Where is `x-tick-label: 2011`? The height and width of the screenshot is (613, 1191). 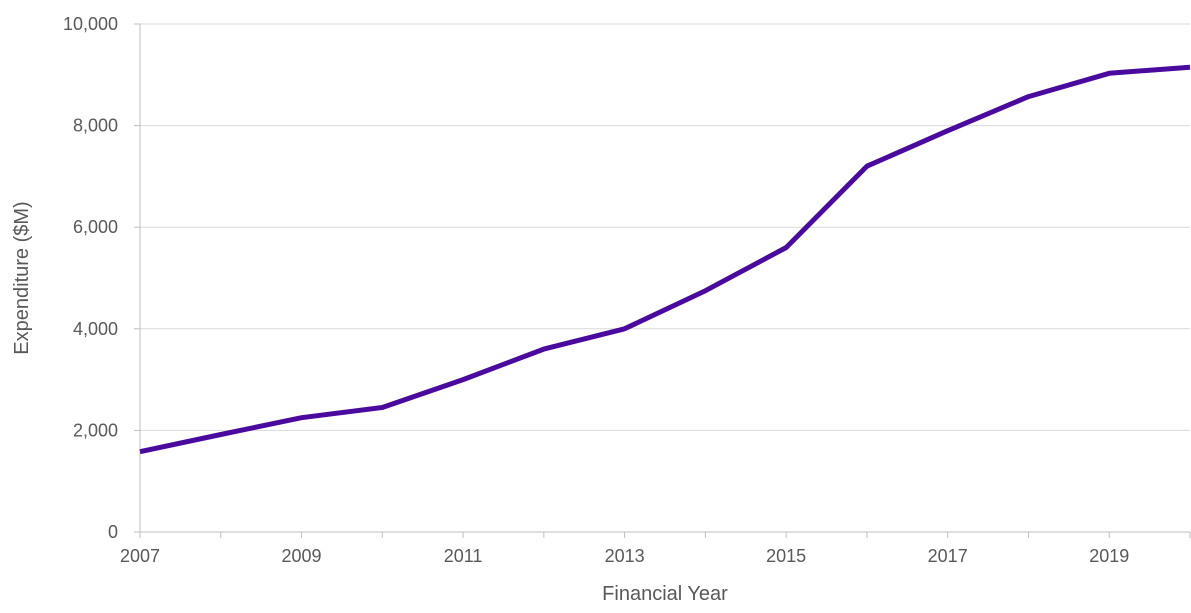
x-tick-label: 2011 is located at coordinates (463, 556).